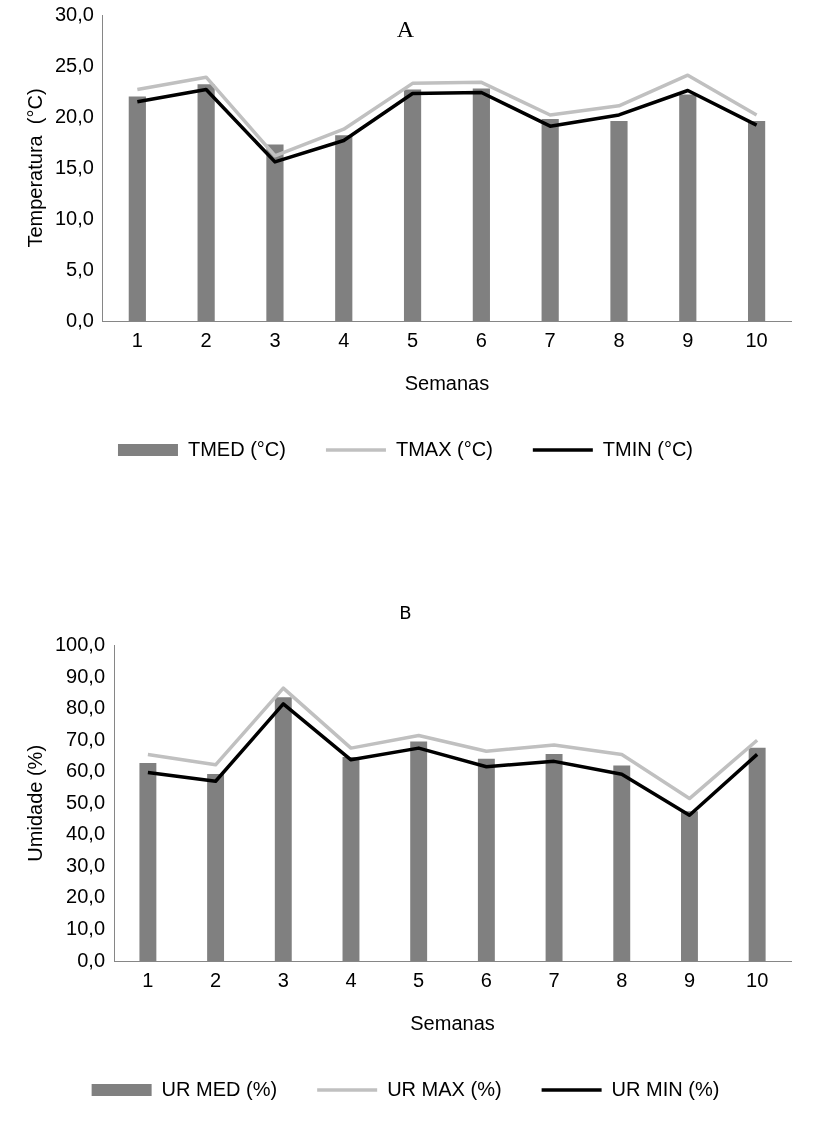 This screenshot has height=1129, width=821. Describe the element at coordinates (86, 801) in the screenshot. I see `y-tick-label: 50,0` at that location.